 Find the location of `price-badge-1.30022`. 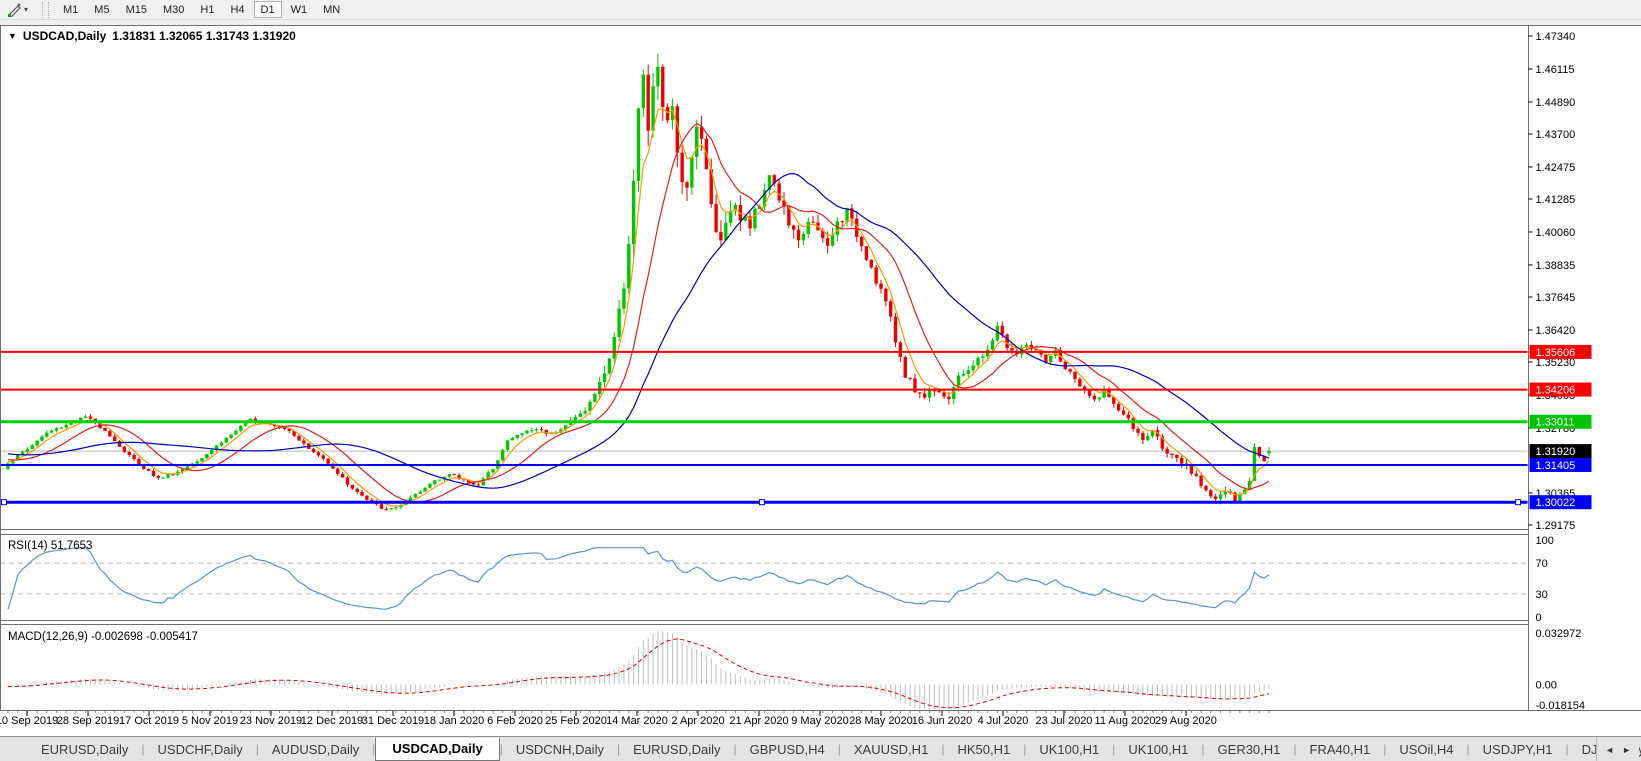

price-badge-1.30022 is located at coordinates (1560, 502).